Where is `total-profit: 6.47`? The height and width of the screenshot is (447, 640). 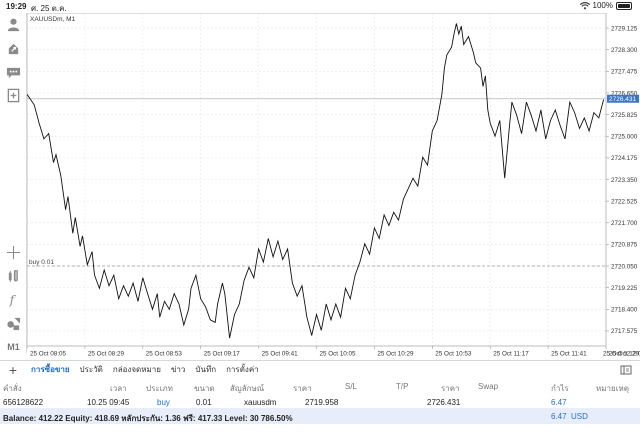
total-profit: 6.47 is located at coordinates (559, 416).